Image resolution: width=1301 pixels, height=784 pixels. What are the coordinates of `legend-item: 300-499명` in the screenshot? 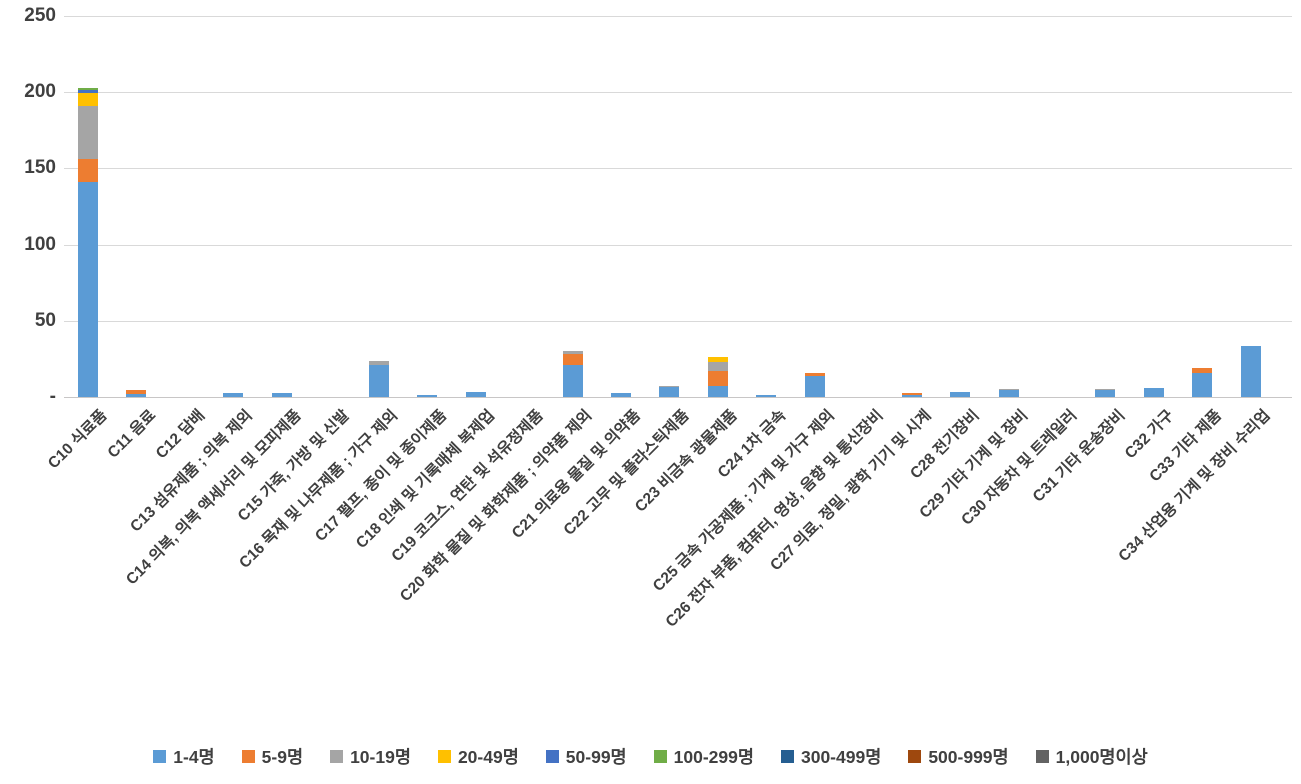 It's located at (831, 756).